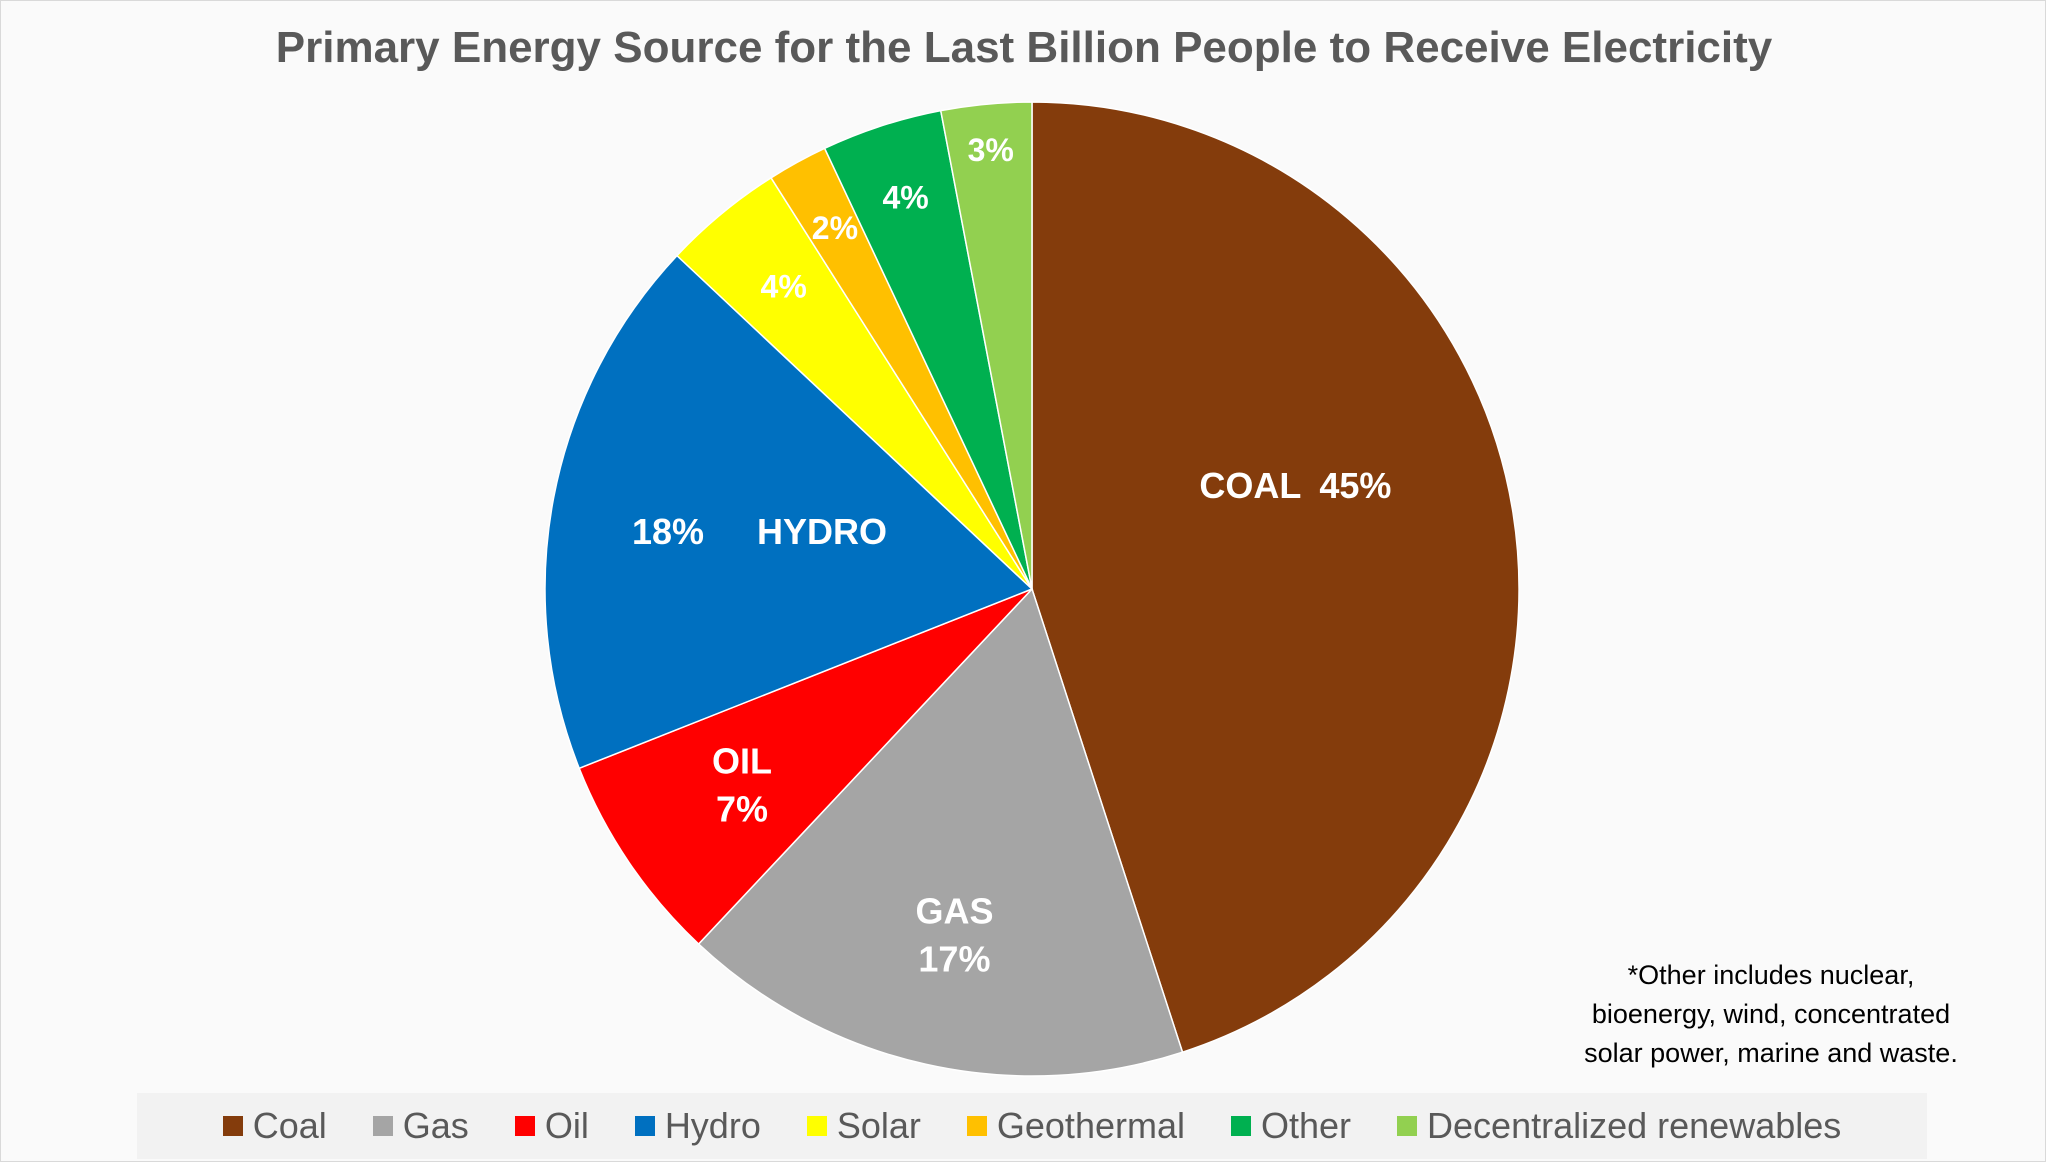  Describe the element at coordinates (435, 1125) in the screenshot. I see `legend-label: Gas` at that location.